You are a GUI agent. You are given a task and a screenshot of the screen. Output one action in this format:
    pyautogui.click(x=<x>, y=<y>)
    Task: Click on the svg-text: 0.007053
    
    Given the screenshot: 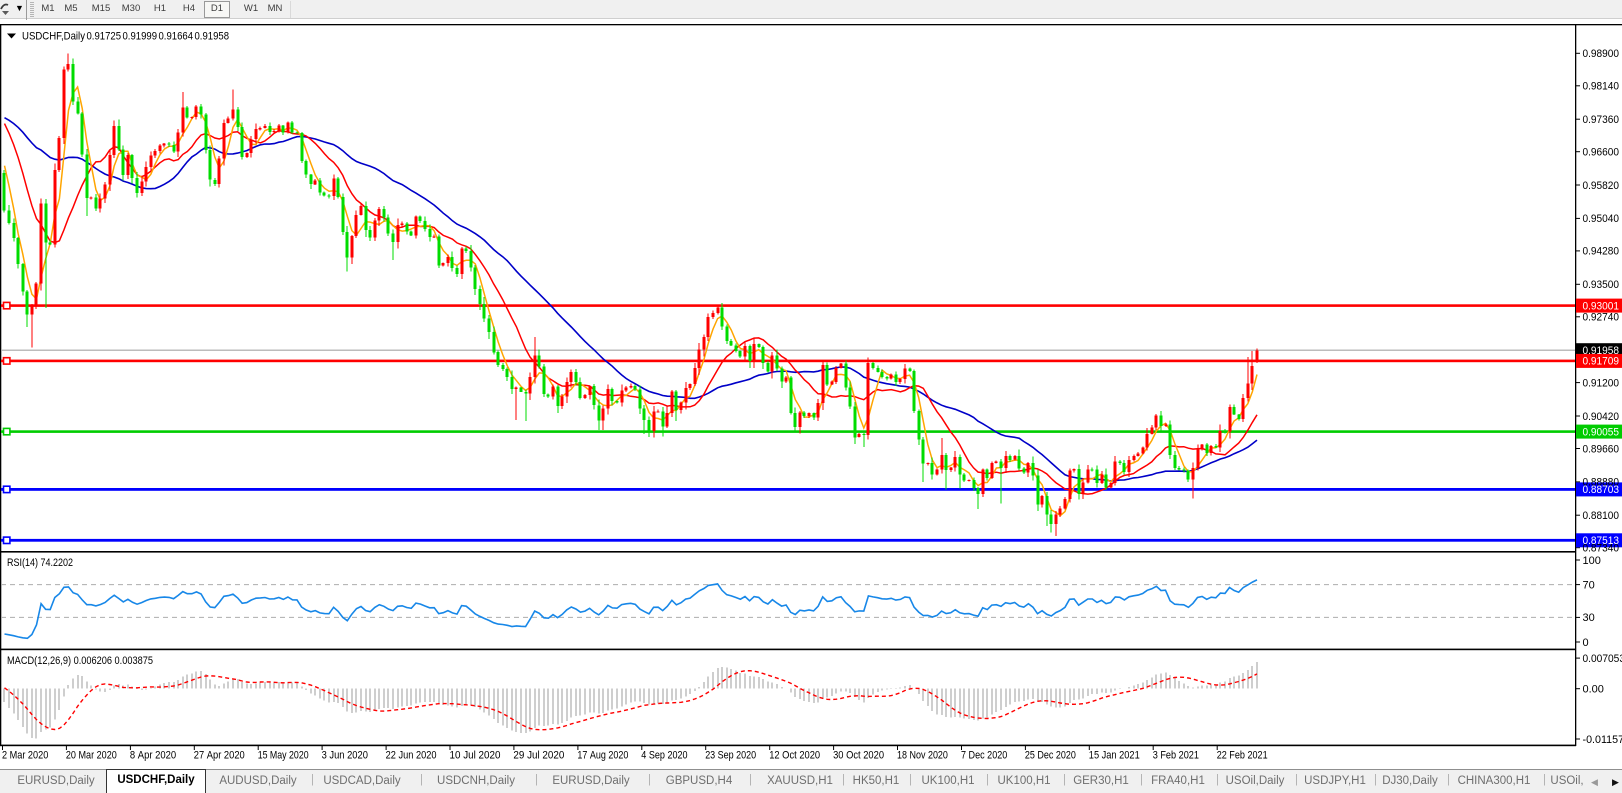 What is the action you would take?
    pyautogui.click(x=1602, y=659)
    